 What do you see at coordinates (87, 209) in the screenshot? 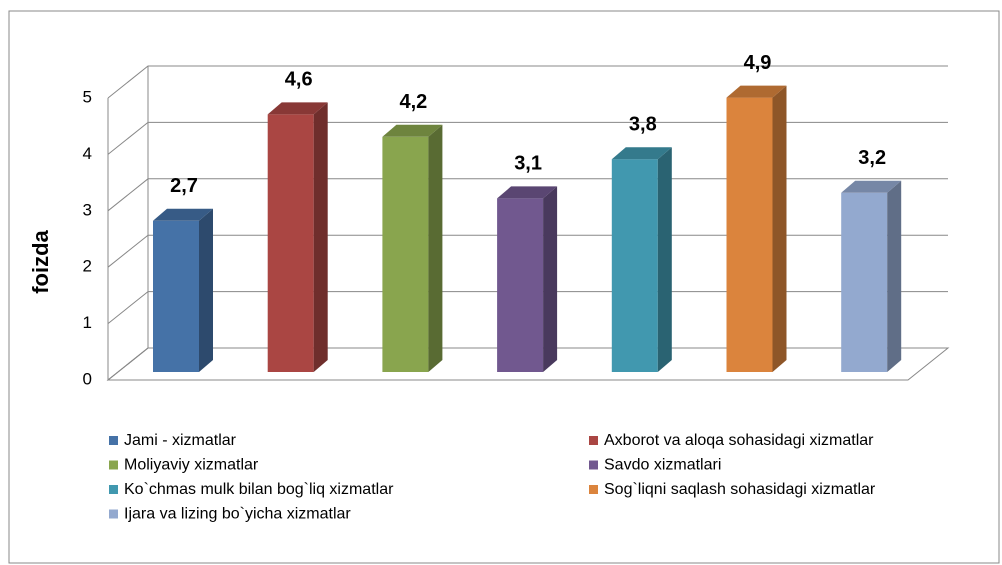
I see `y-tick-label: 3` at bounding box center [87, 209].